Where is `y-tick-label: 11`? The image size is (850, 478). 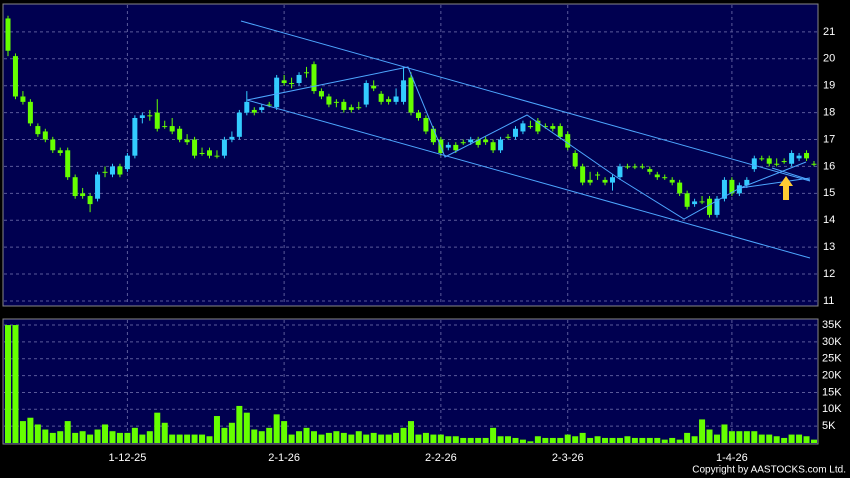
y-tick-label: 11 is located at coordinates (828, 301).